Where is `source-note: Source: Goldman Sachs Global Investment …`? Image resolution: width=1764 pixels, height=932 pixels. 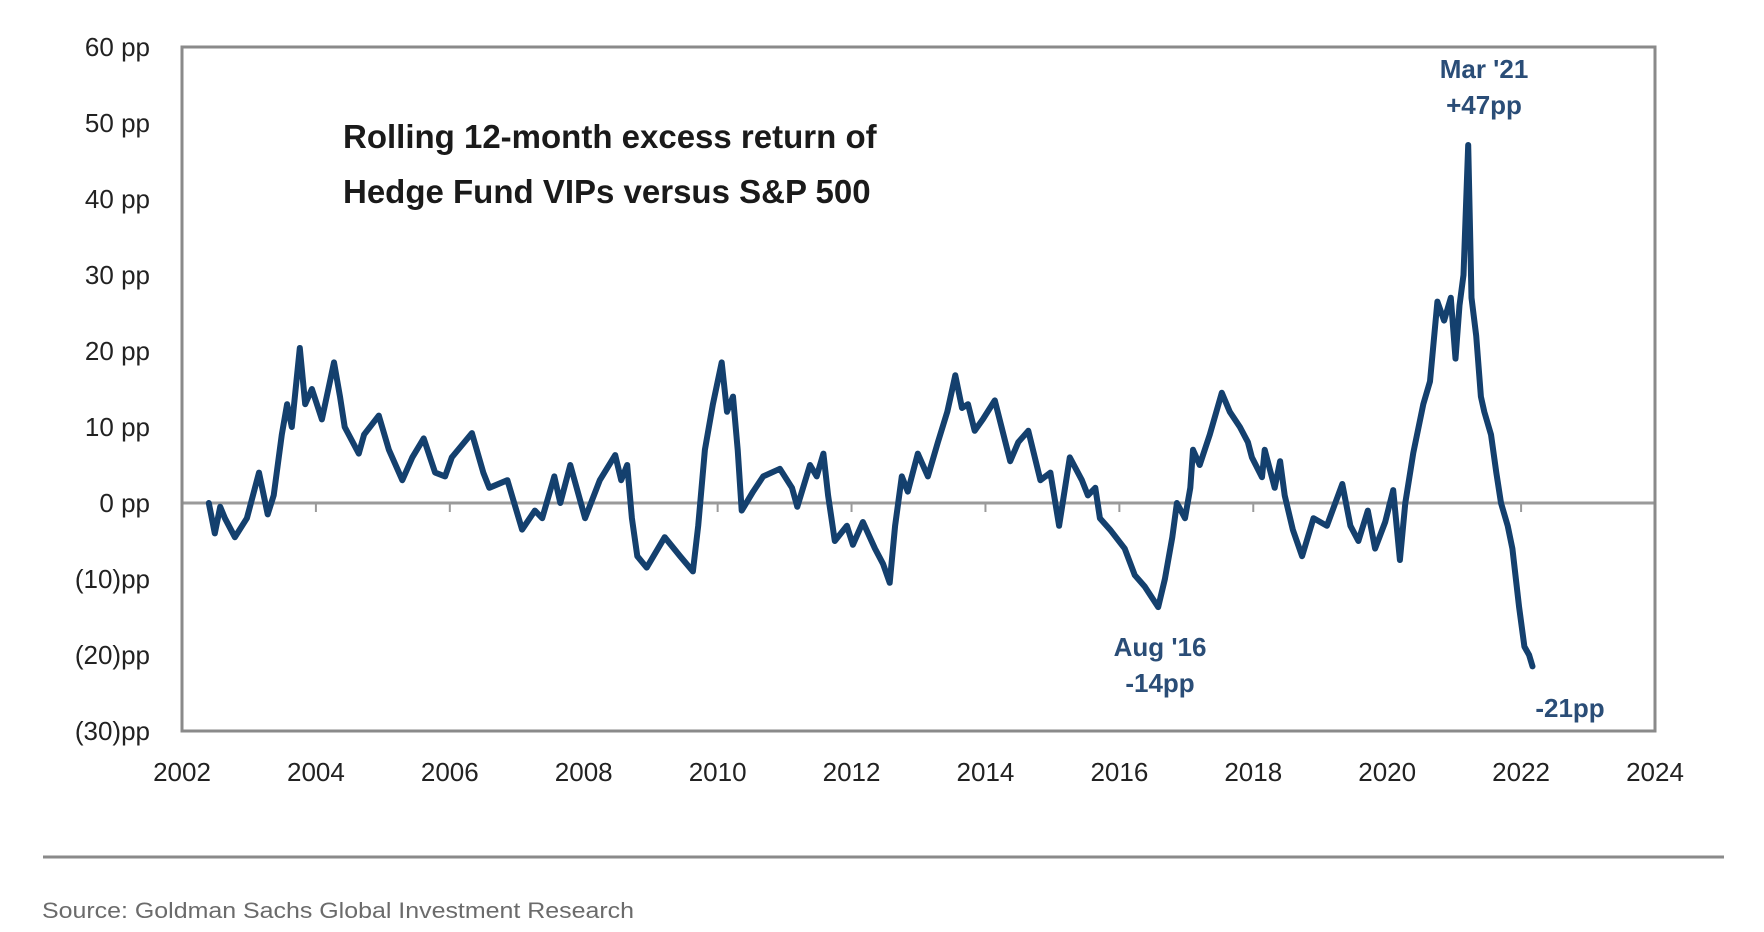
source-note: Source: Goldman Sachs Global Investment … is located at coordinates (338, 910).